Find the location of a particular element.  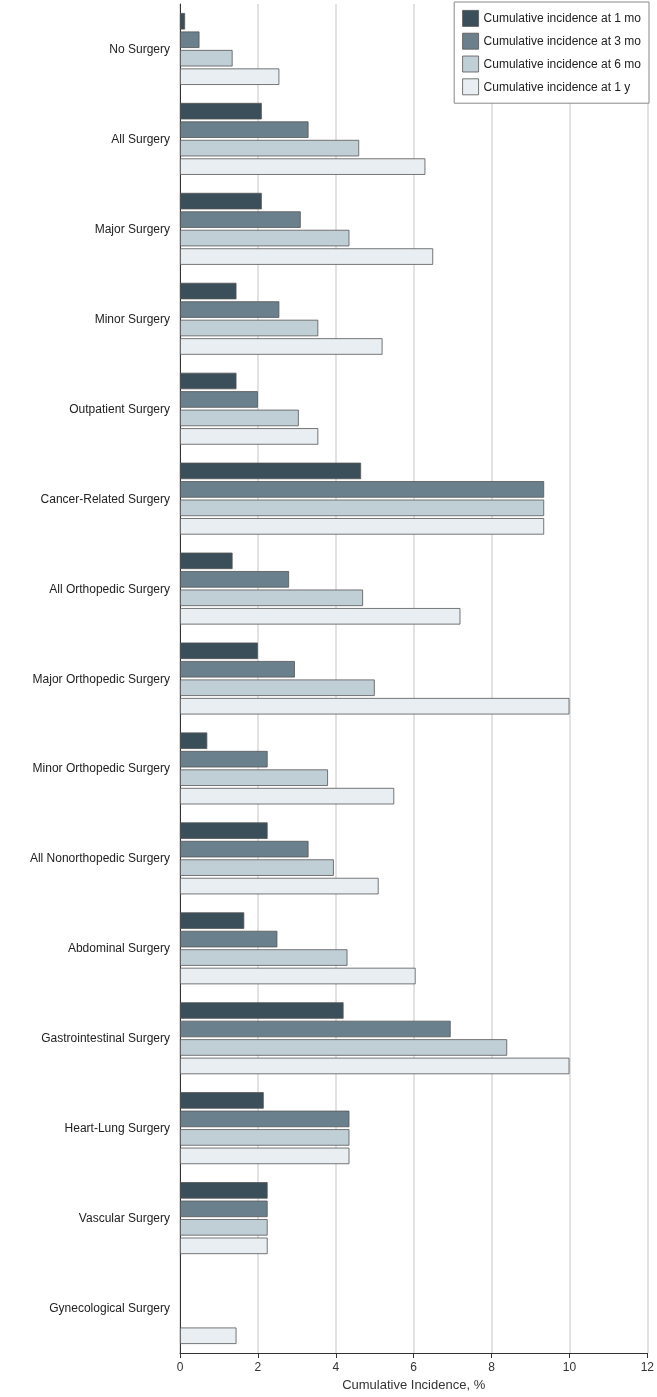

x-tick-label: 4 is located at coordinates (336, 1367).